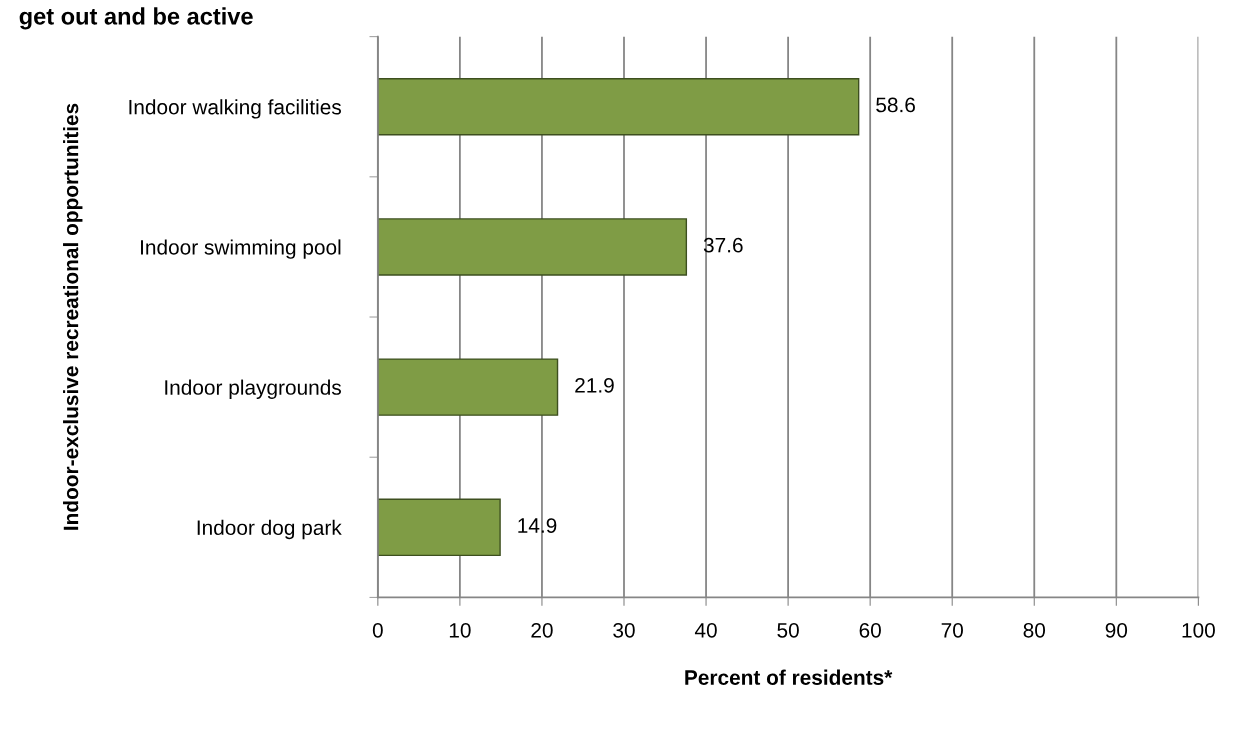 This screenshot has width=1247, height=733. What do you see at coordinates (377, 630) in the screenshot?
I see `x-tick-label: 0` at bounding box center [377, 630].